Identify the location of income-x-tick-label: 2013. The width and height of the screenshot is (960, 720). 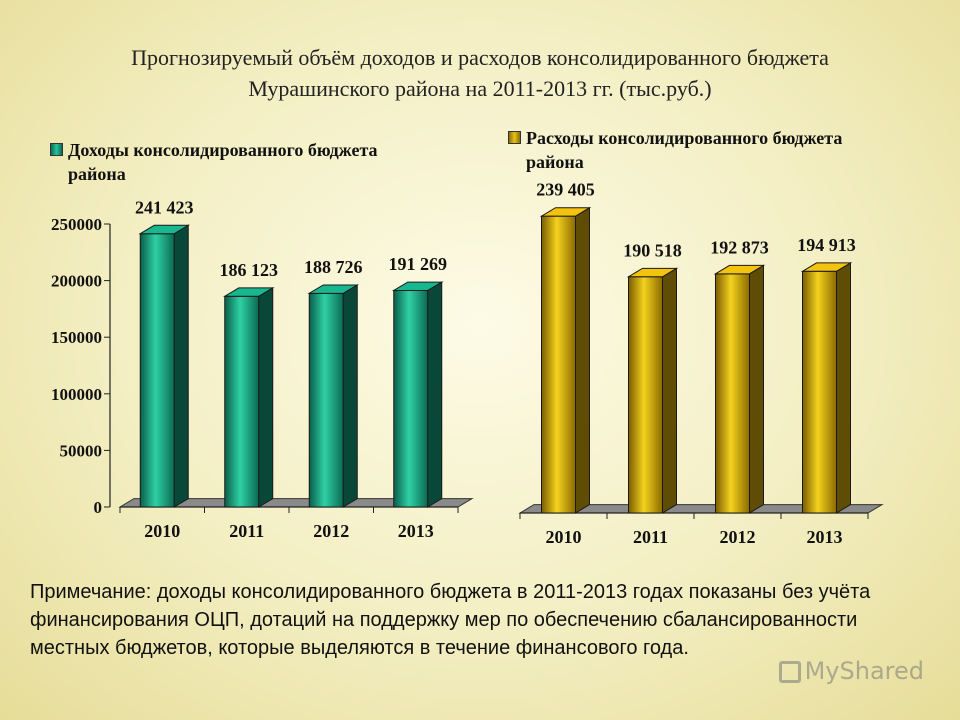
(416, 531).